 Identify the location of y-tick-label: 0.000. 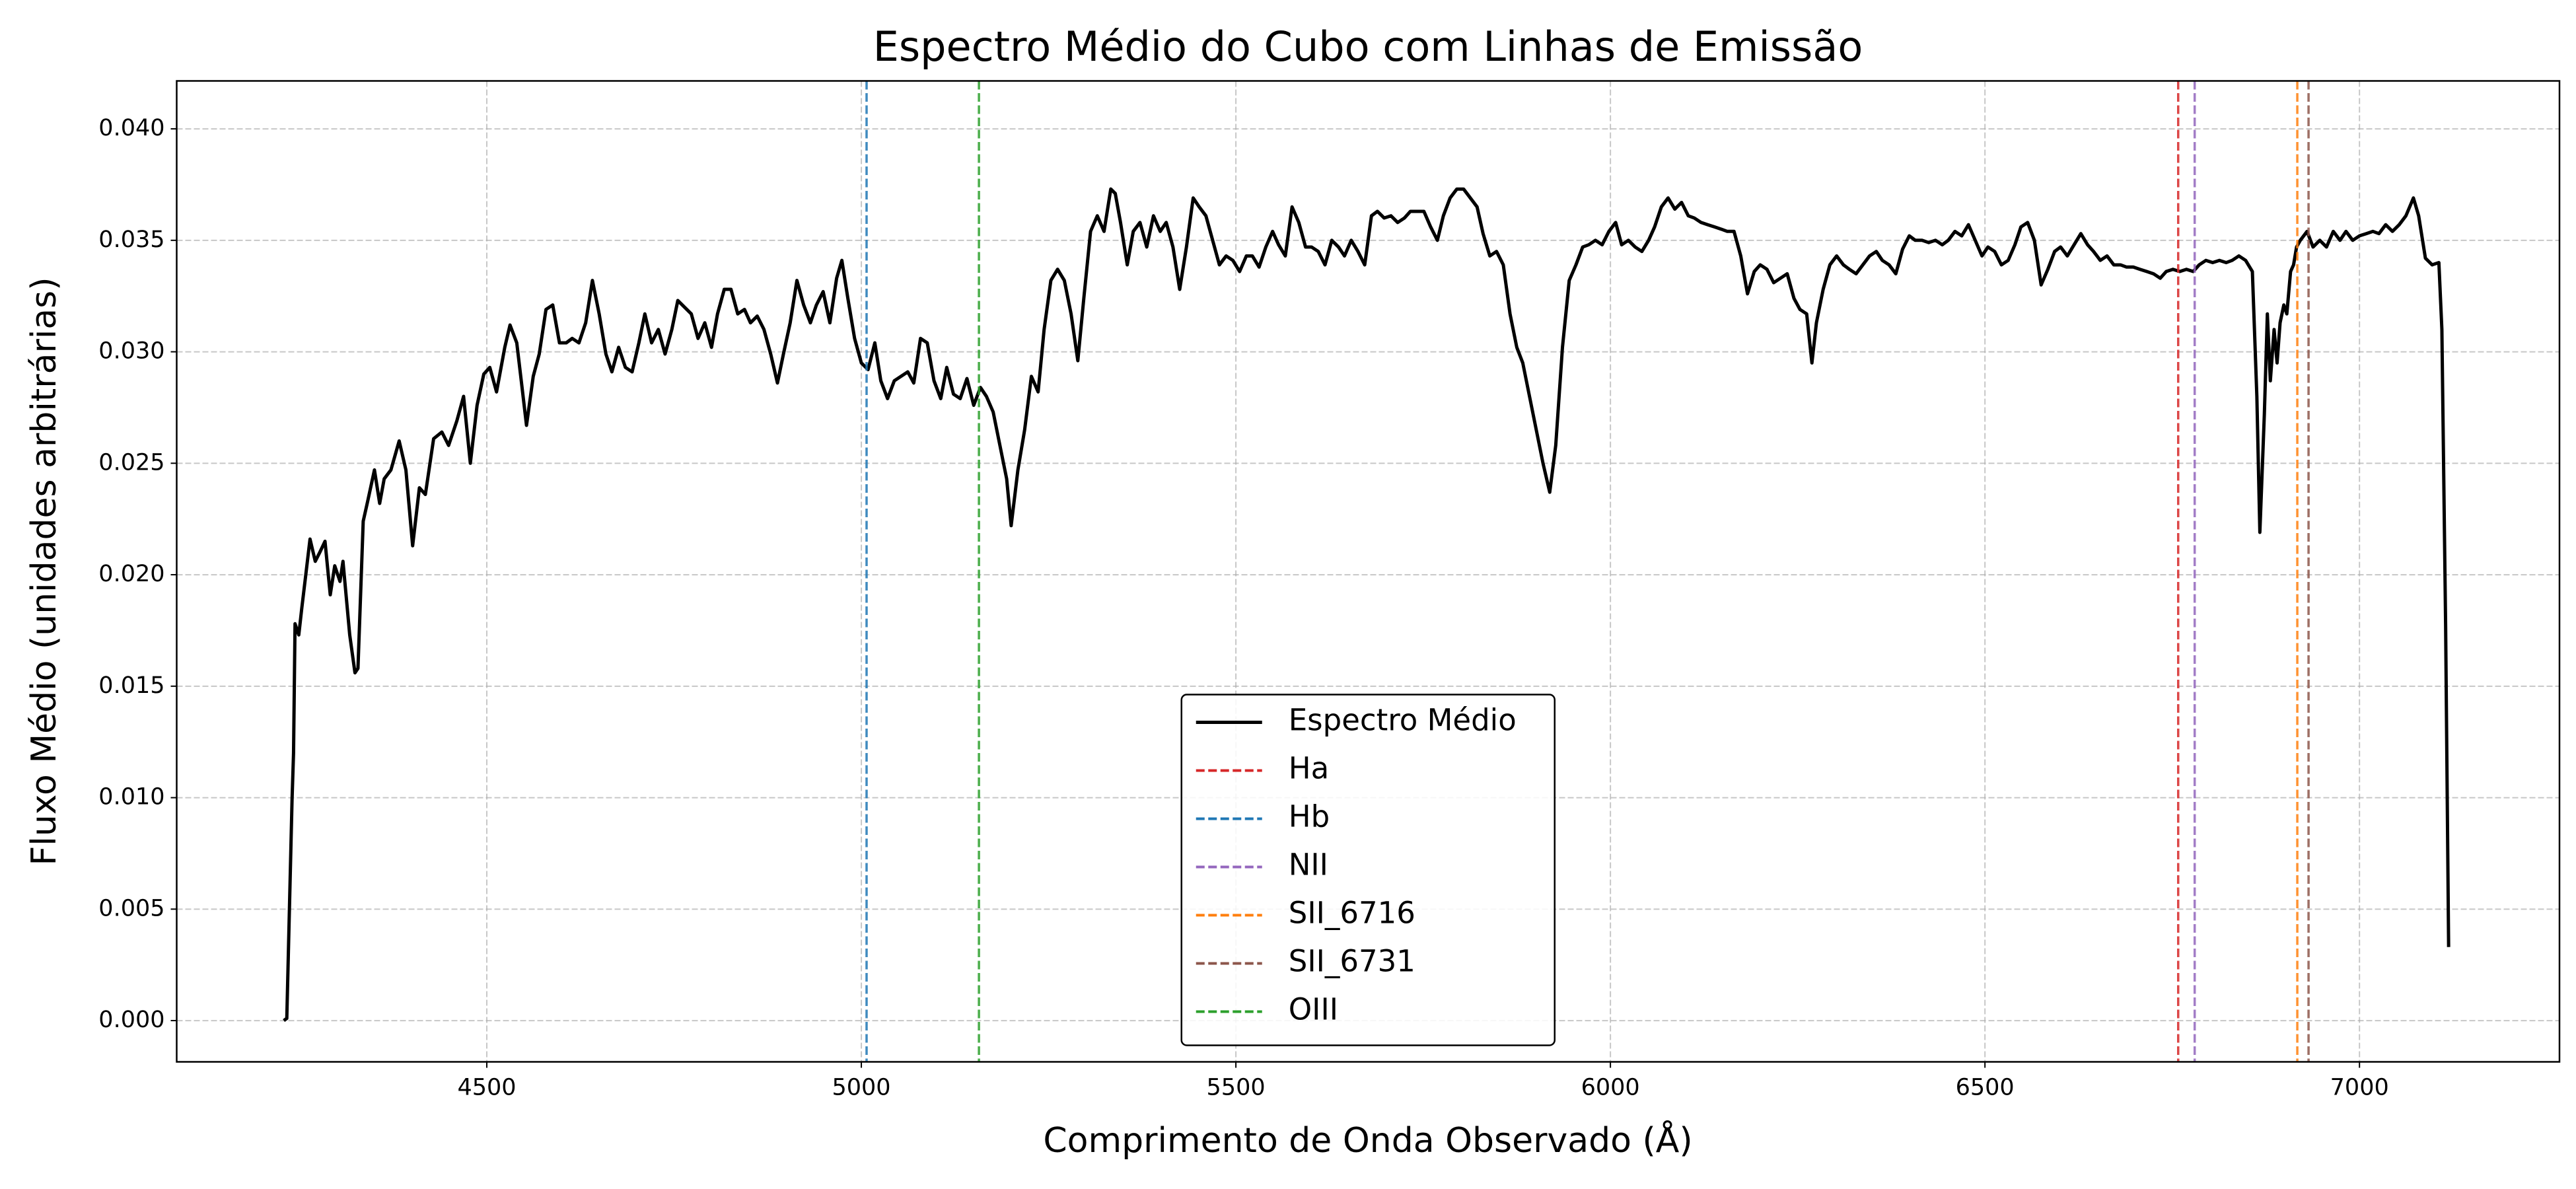
(131, 1020).